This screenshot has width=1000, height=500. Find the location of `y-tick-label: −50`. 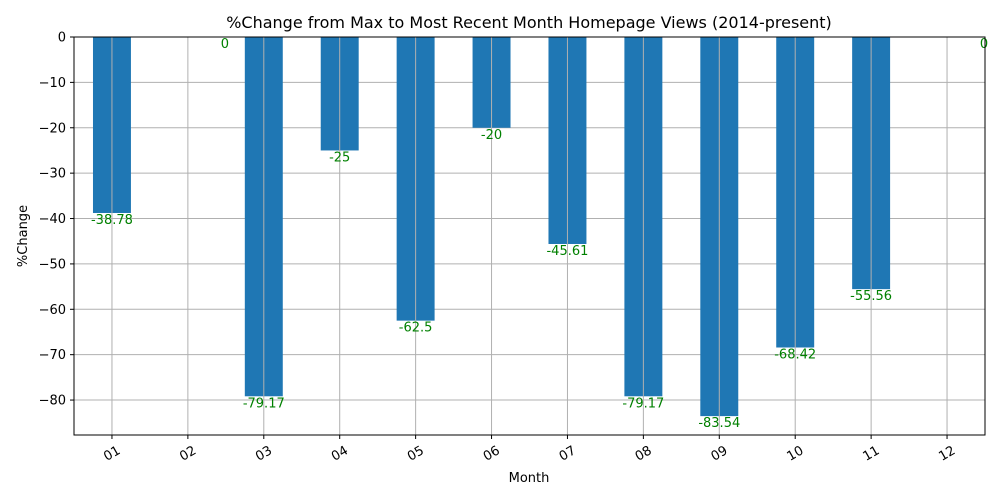

y-tick-label: −50 is located at coordinates (52, 264).